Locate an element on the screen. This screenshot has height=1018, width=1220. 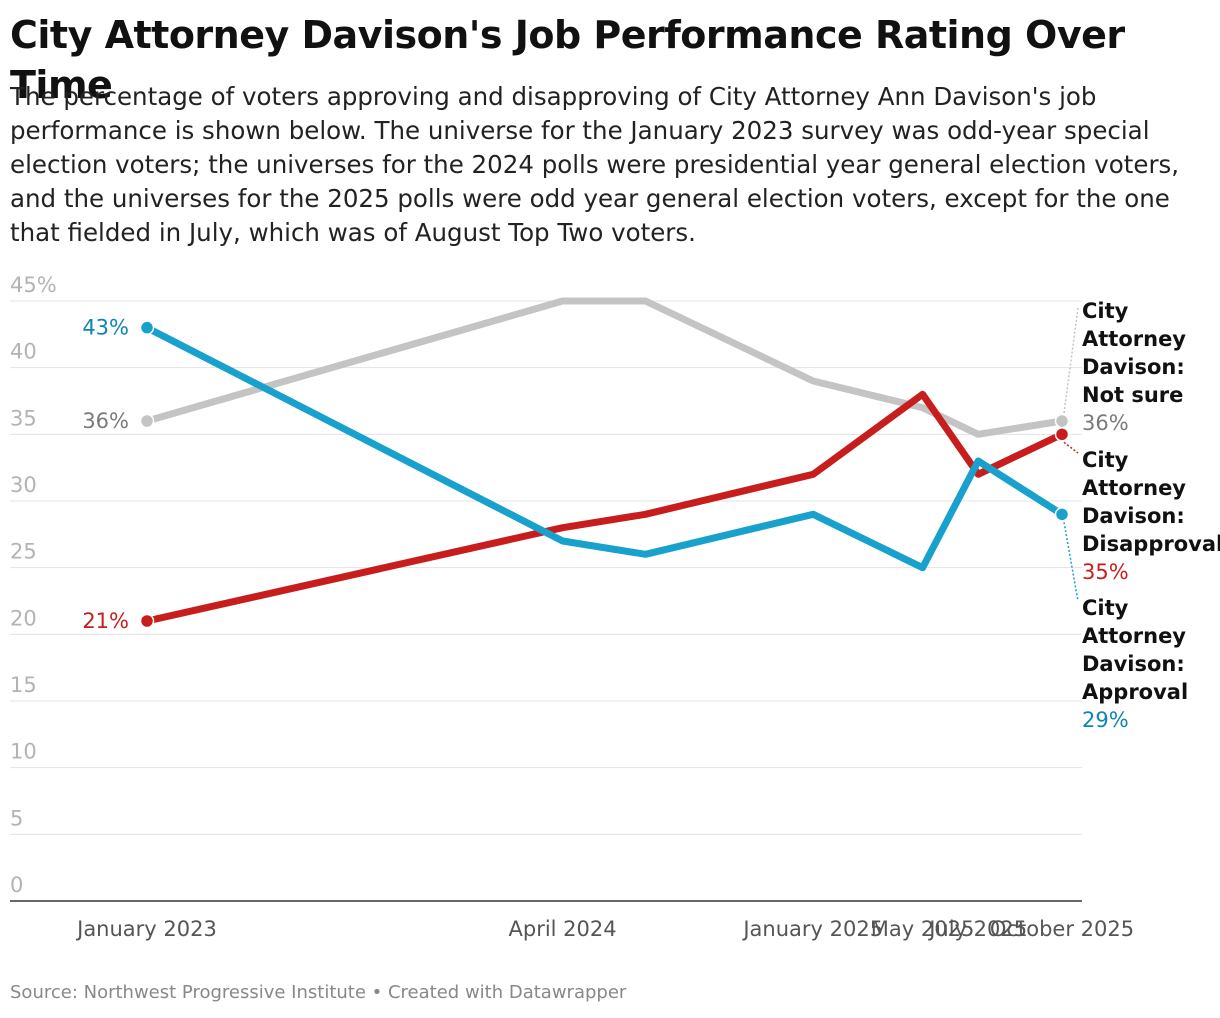
y-tick-label: 15 is located at coordinates (23, 685).